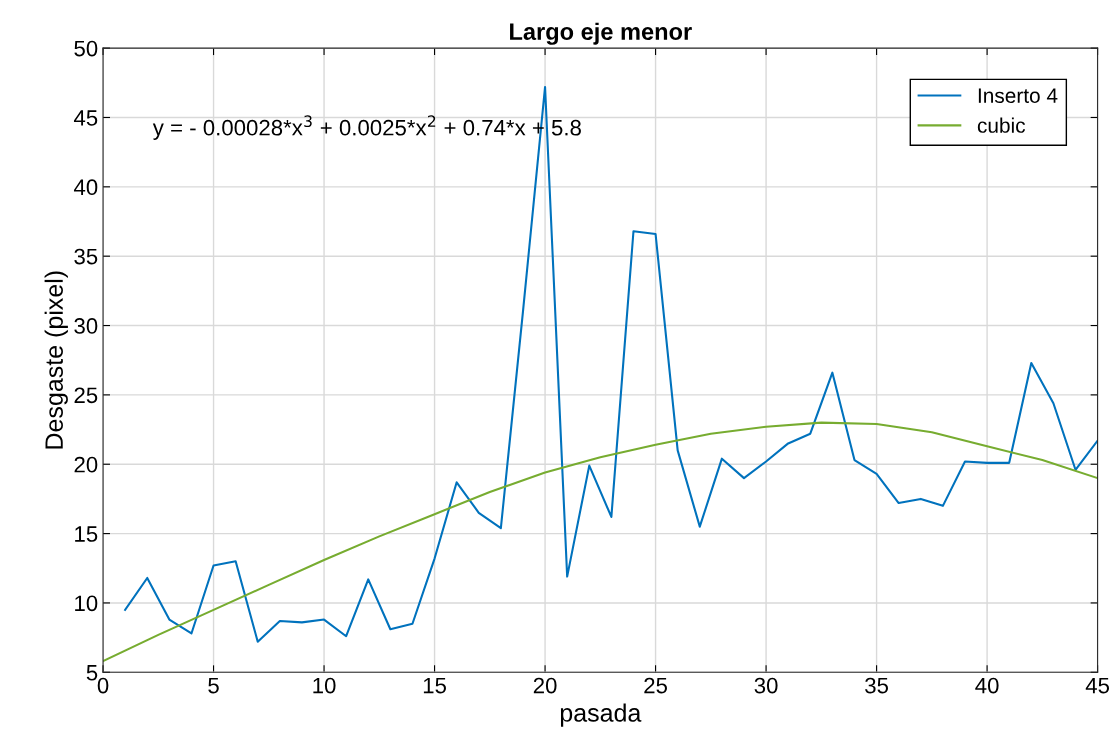  I want to click on y-tick-label: 15, so click(86, 534).